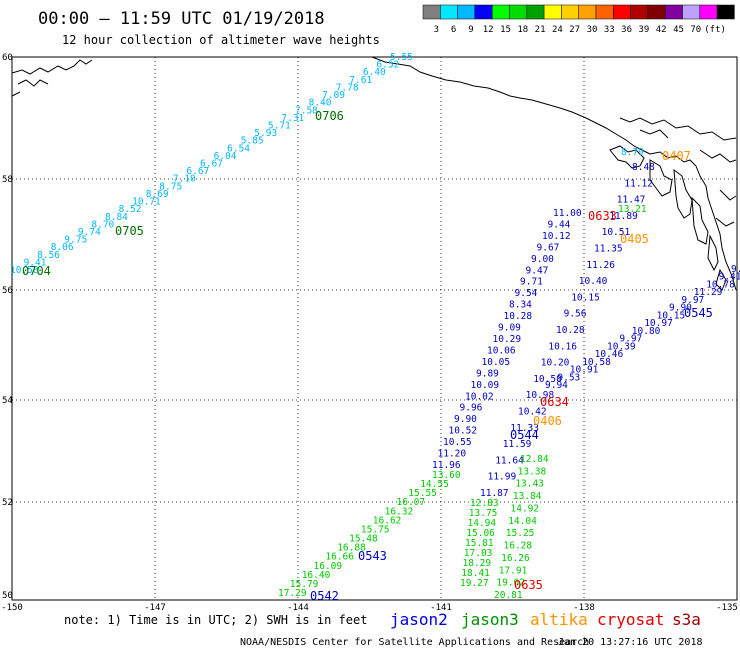  I want to click on legend-label: 45, so click(678, 30).